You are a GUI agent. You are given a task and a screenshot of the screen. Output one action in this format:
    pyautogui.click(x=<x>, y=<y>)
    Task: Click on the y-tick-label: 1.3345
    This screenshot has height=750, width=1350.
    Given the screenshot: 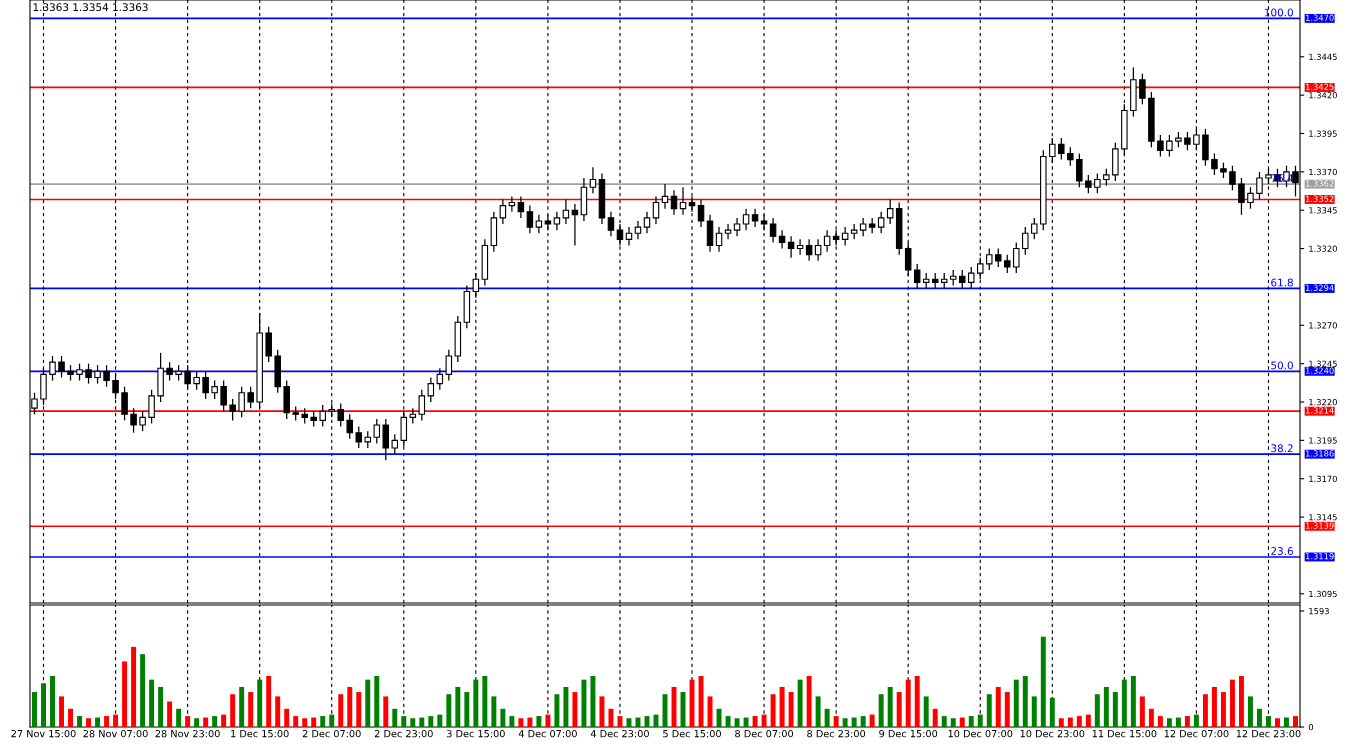 What is the action you would take?
    pyautogui.click(x=1323, y=210)
    